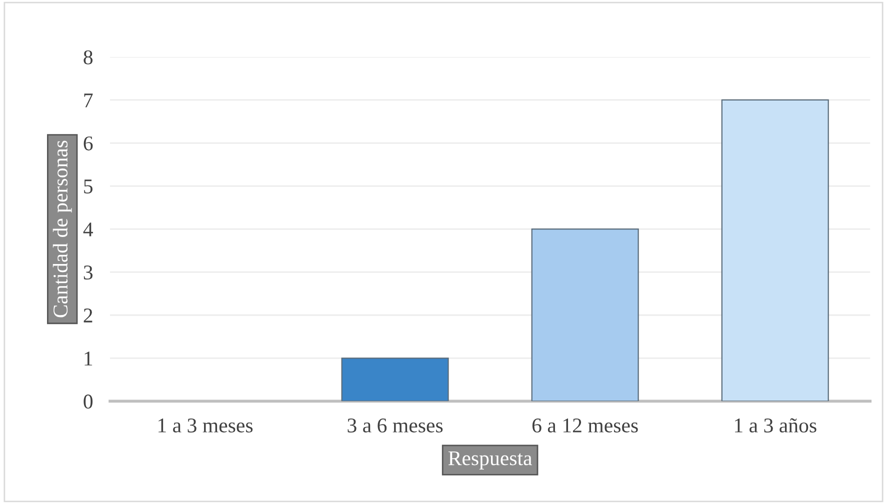  What do you see at coordinates (205, 425) in the screenshot?
I see `x-tick-label: 1 a 3 meses` at bounding box center [205, 425].